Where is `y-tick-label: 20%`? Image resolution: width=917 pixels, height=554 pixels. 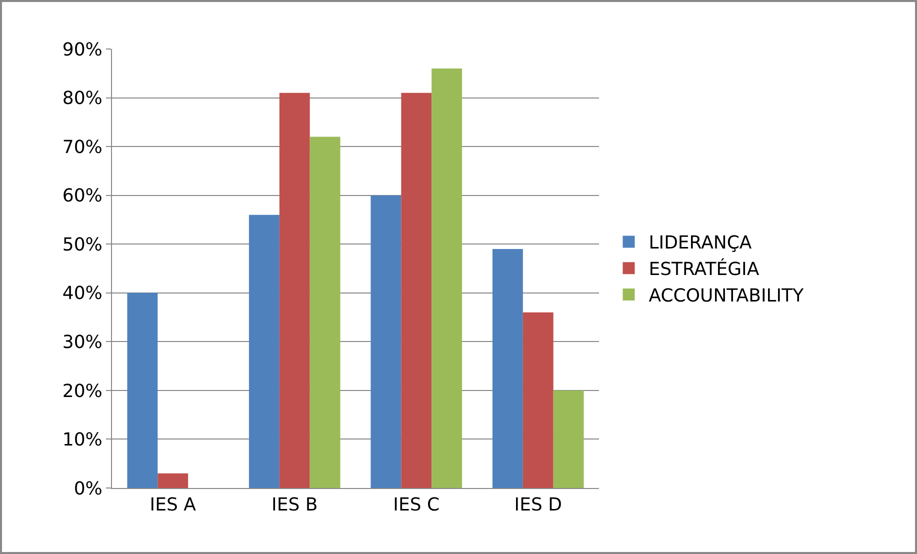 y-tick-label: 20% is located at coordinates (82, 391).